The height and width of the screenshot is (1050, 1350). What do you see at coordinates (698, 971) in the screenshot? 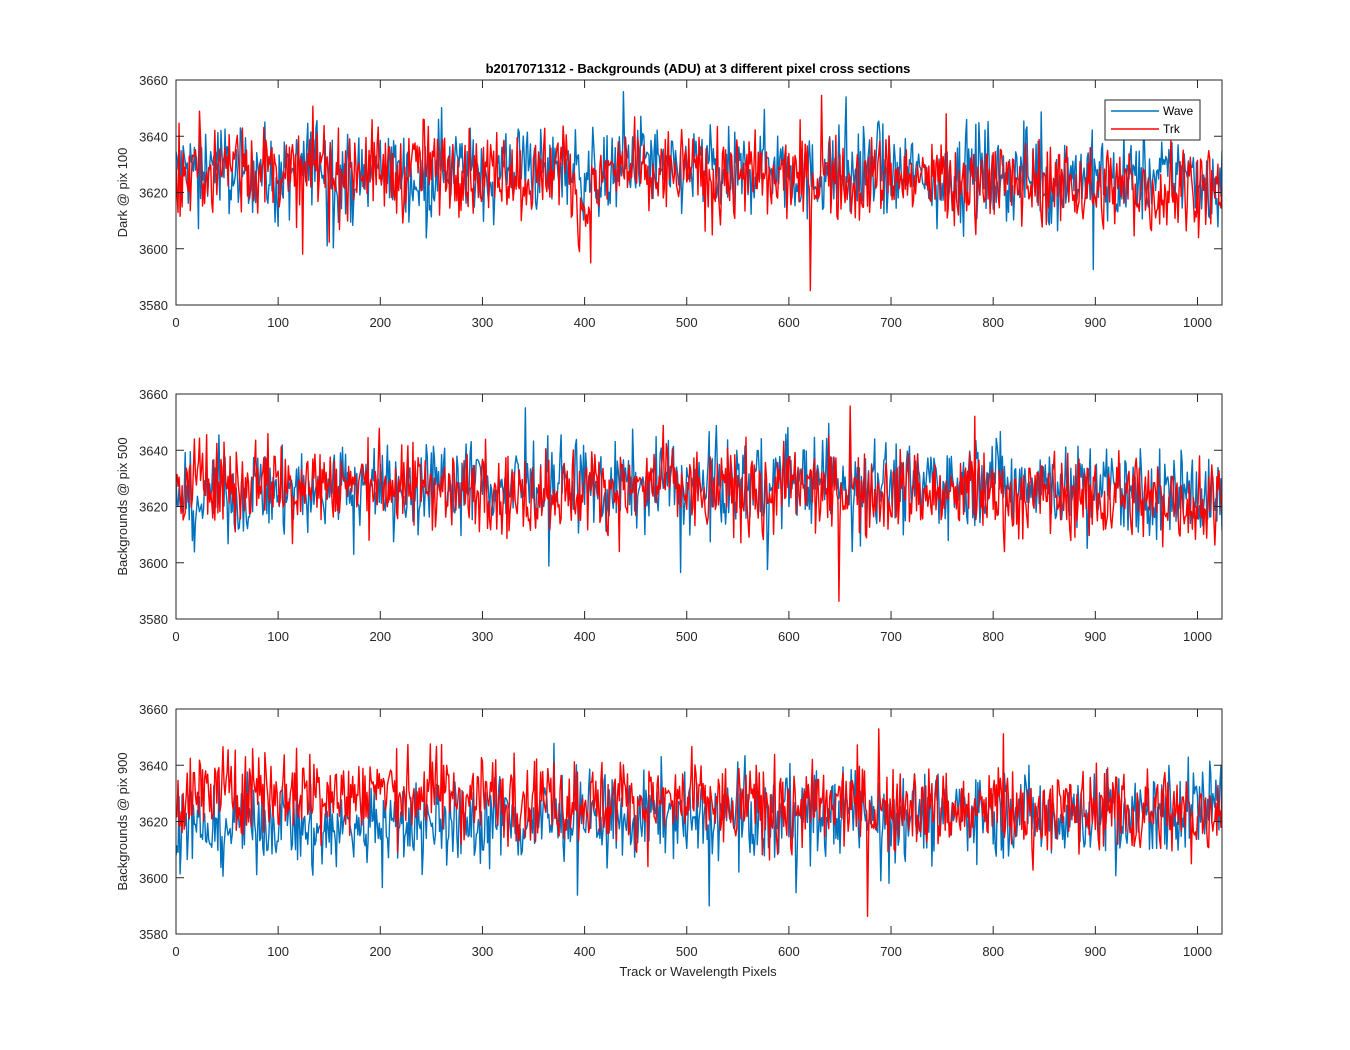
I see `x-axis-label: Track or Wavelength Pixels` at bounding box center [698, 971].